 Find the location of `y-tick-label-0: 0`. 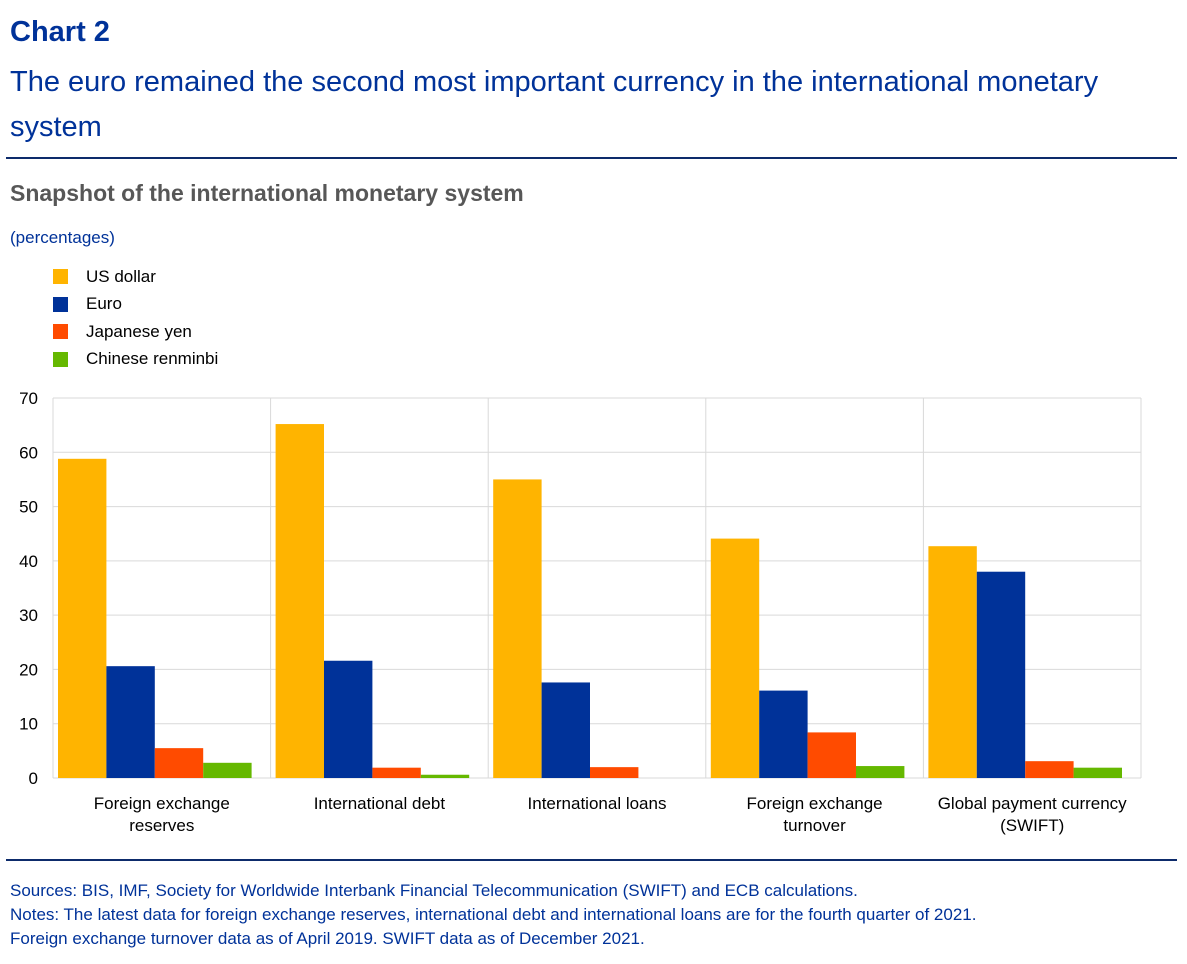

y-tick-label-0: 0 is located at coordinates (33, 778).